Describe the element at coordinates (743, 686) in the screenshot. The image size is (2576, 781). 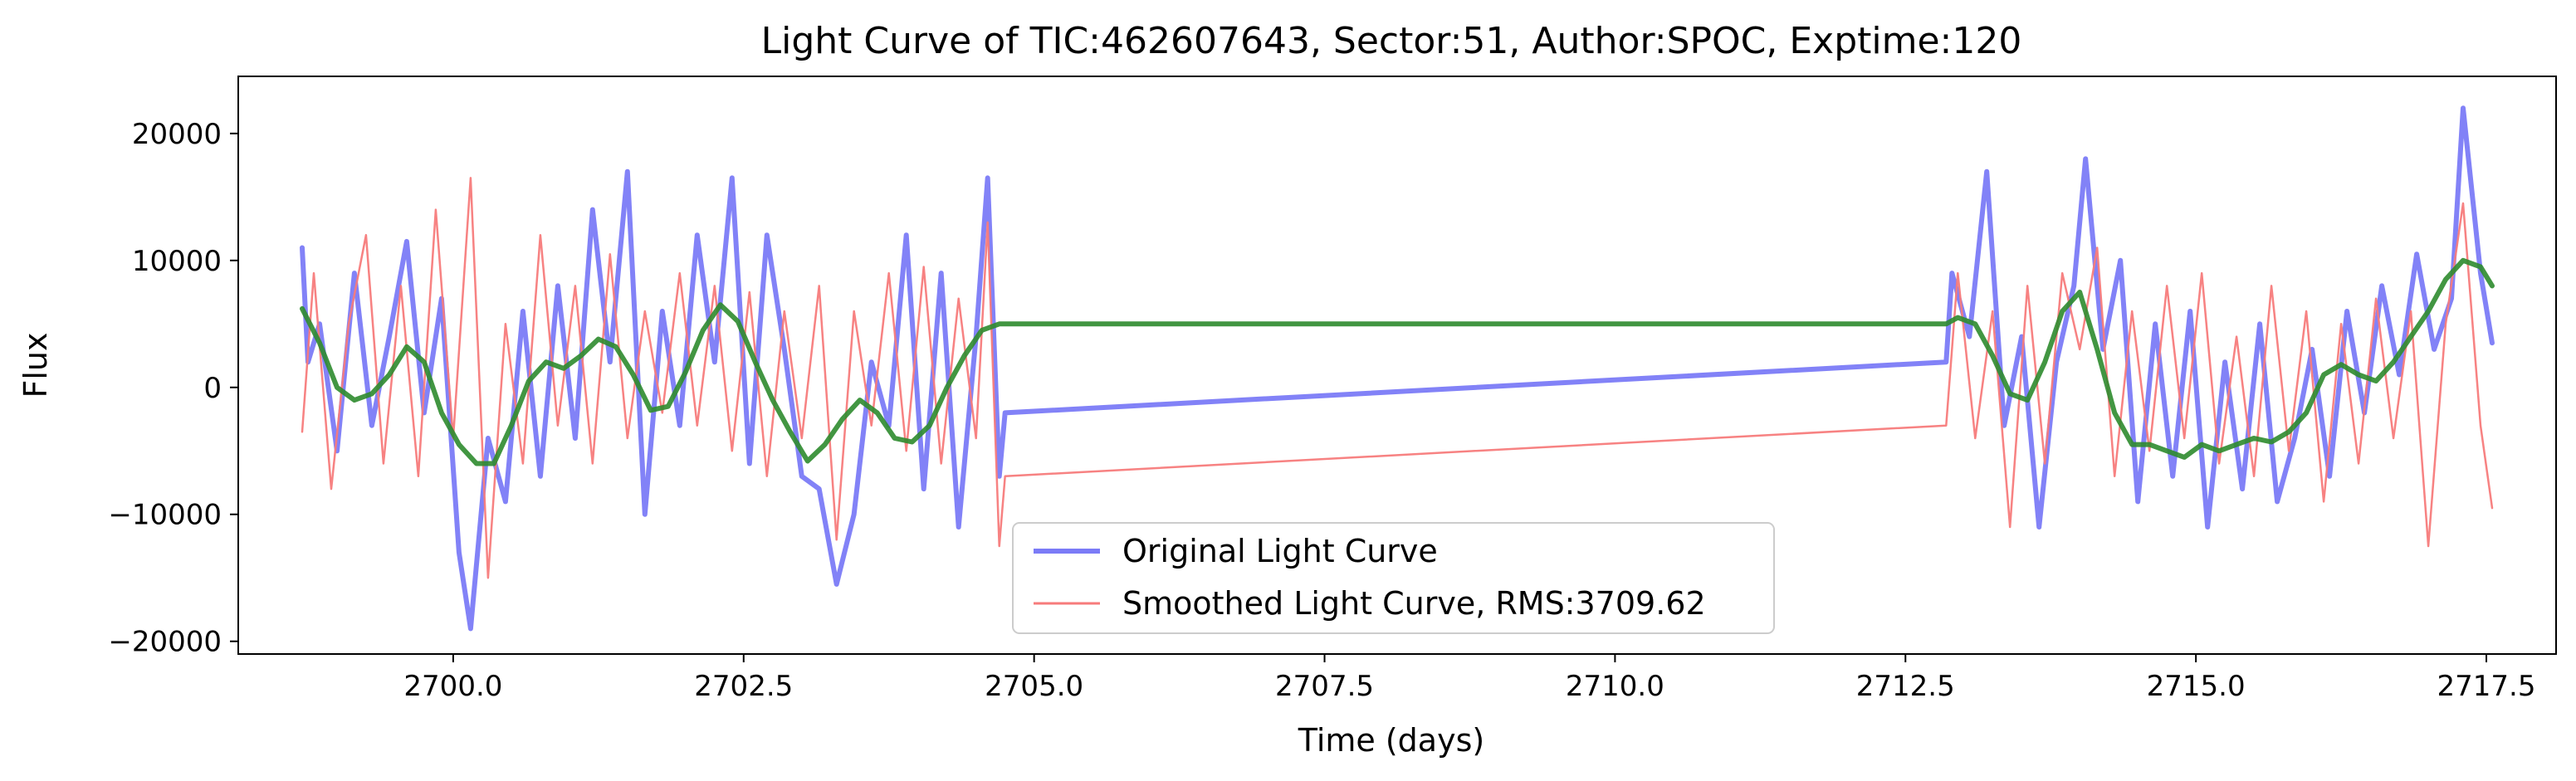
I see `x-tick-label: 2702.5` at that location.